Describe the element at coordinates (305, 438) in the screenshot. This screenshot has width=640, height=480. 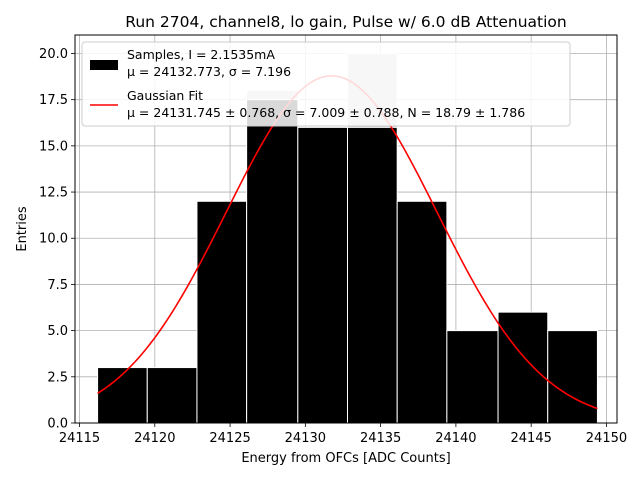
I see `x-tick-label: 24130` at that location.